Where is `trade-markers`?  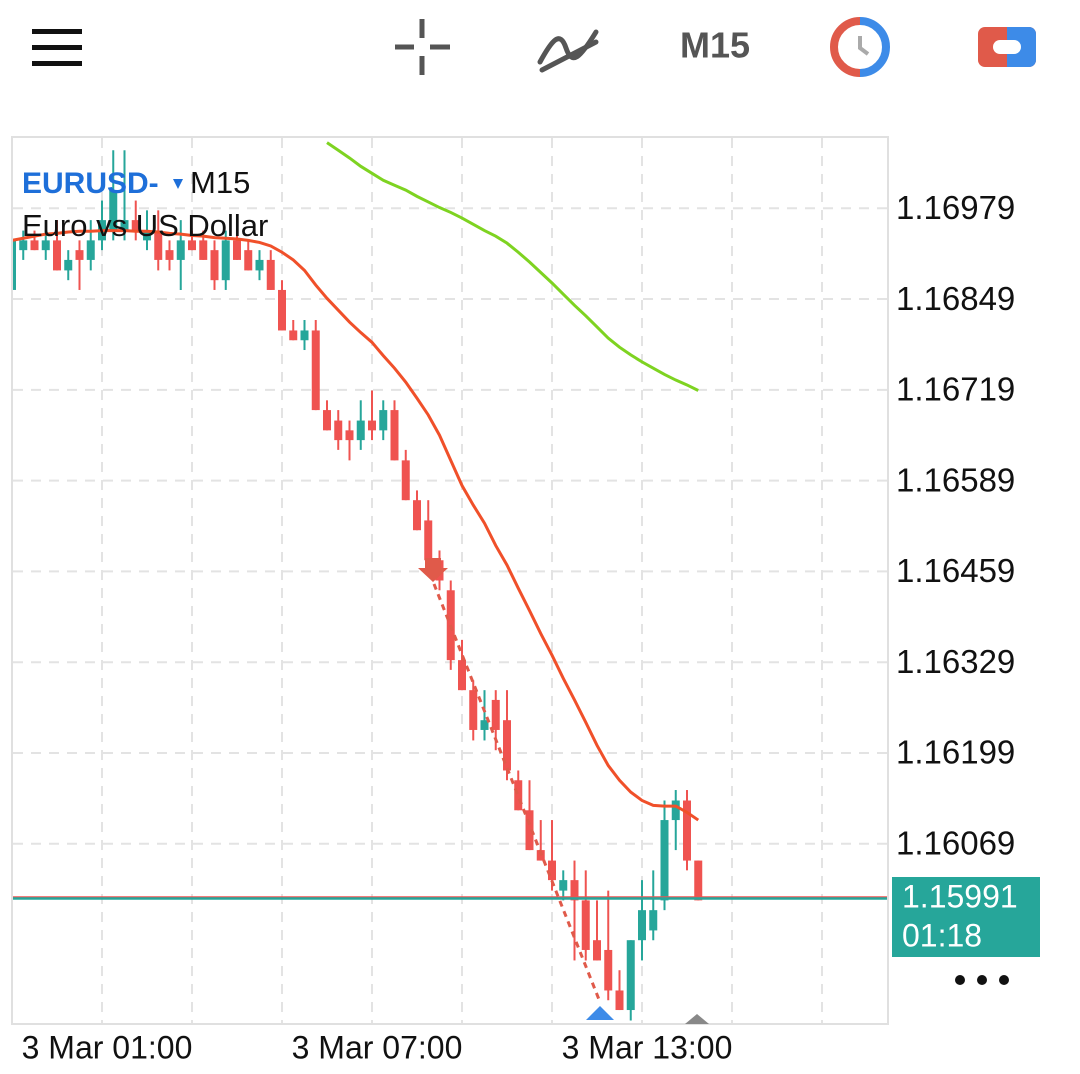
trade-markers is located at coordinates (563, 791).